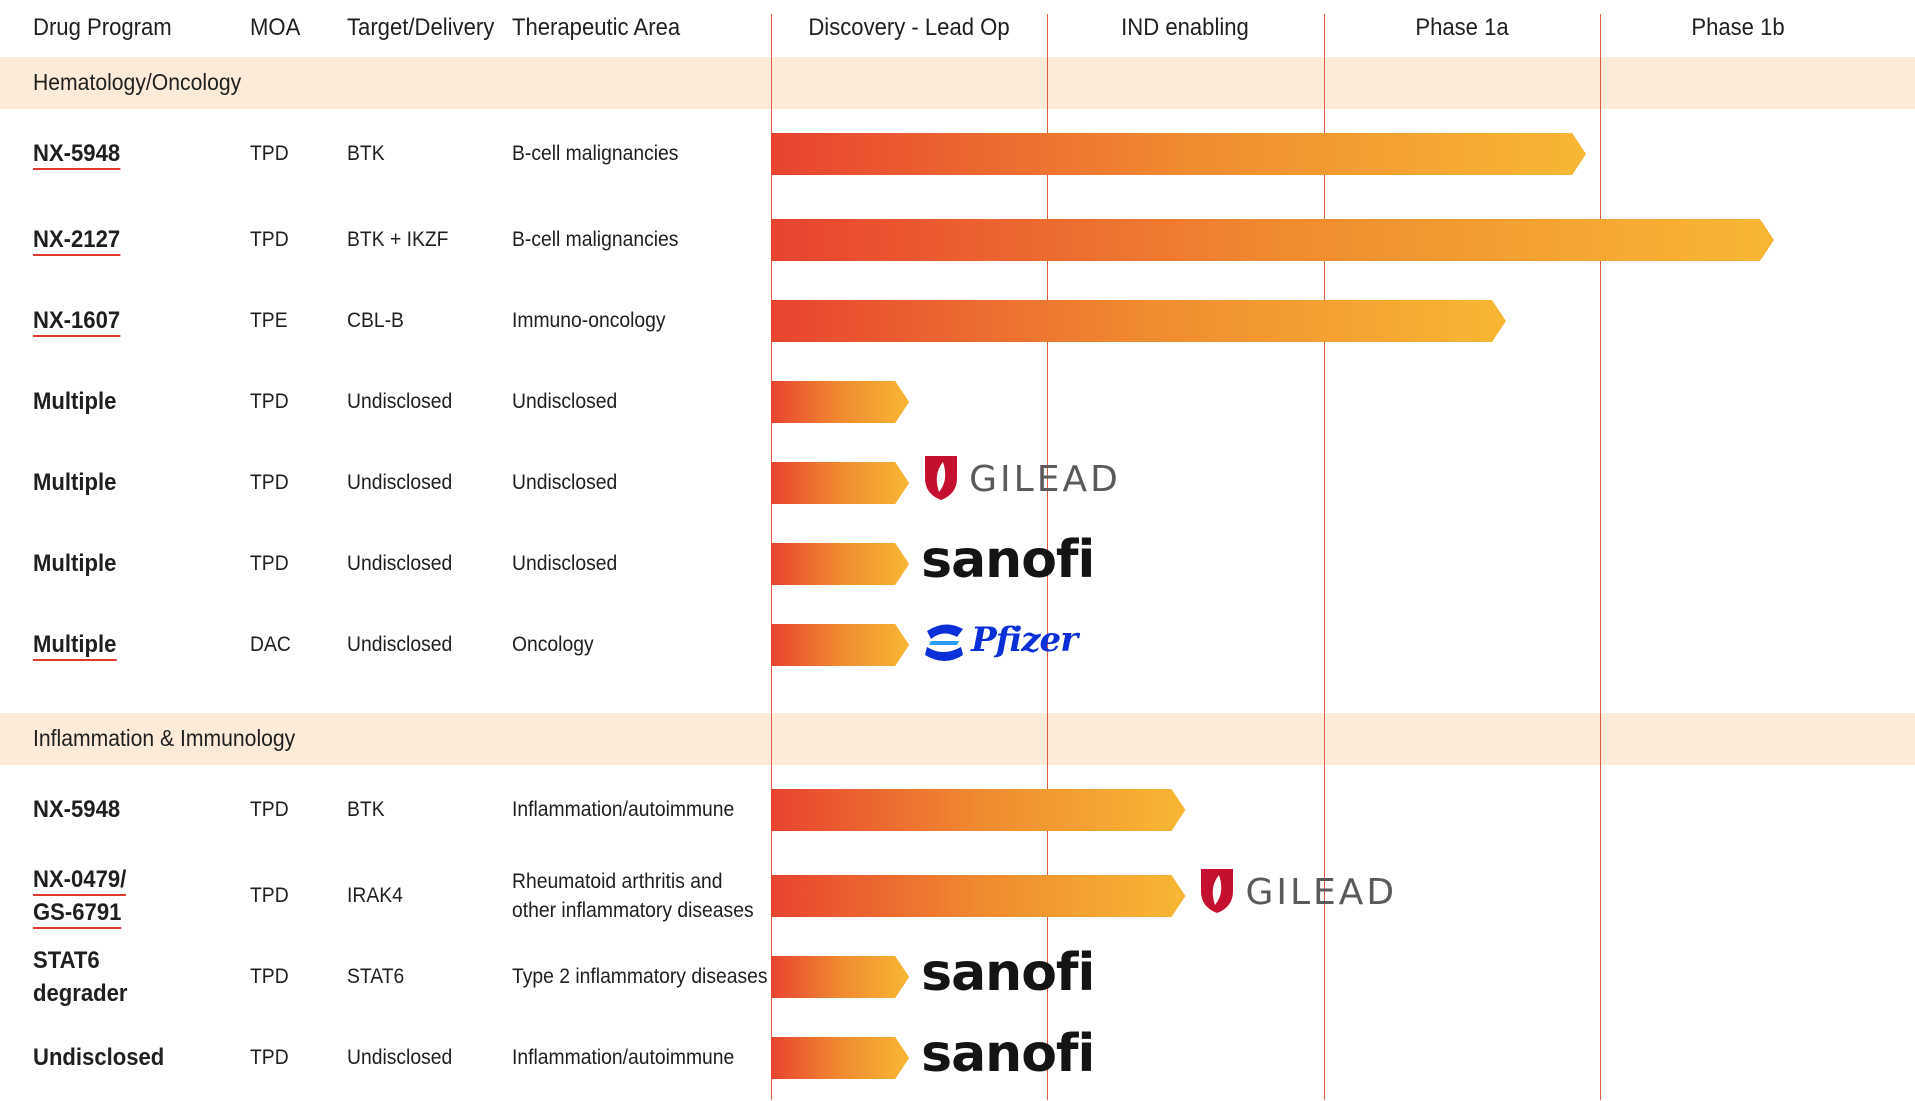 Image resolution: width=1915 pixels, height=1101 pixels. I want to click on row-moa: TPE, so click(269, 320).